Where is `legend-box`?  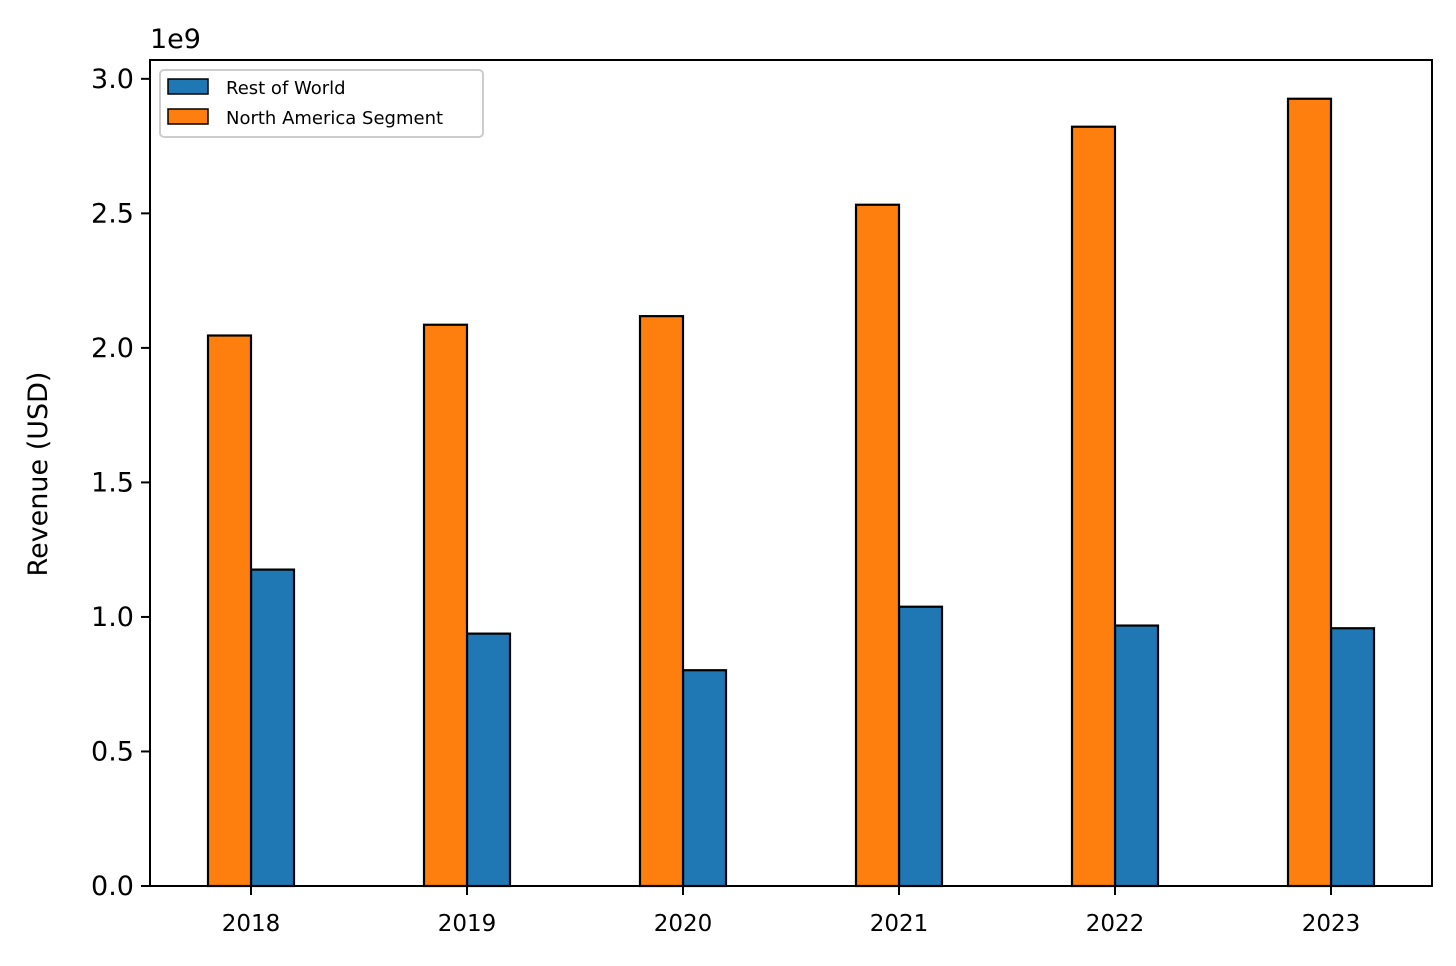
legend-box is located at coordinates (321, 103).